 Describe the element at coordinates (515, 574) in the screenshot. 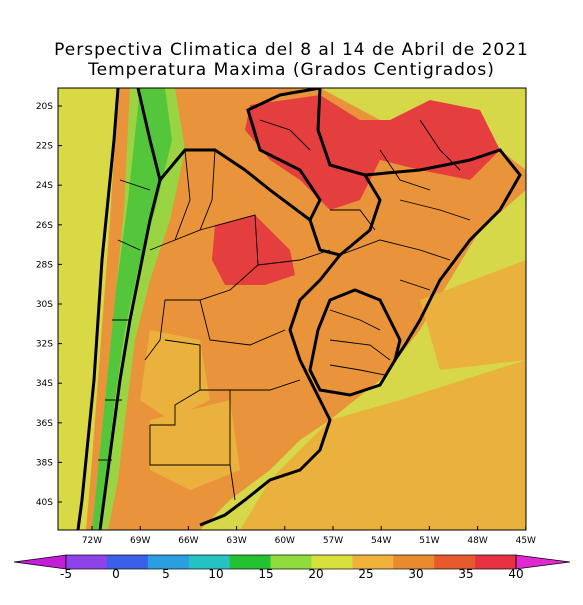

I see `colorbar-label: 40` at that location.